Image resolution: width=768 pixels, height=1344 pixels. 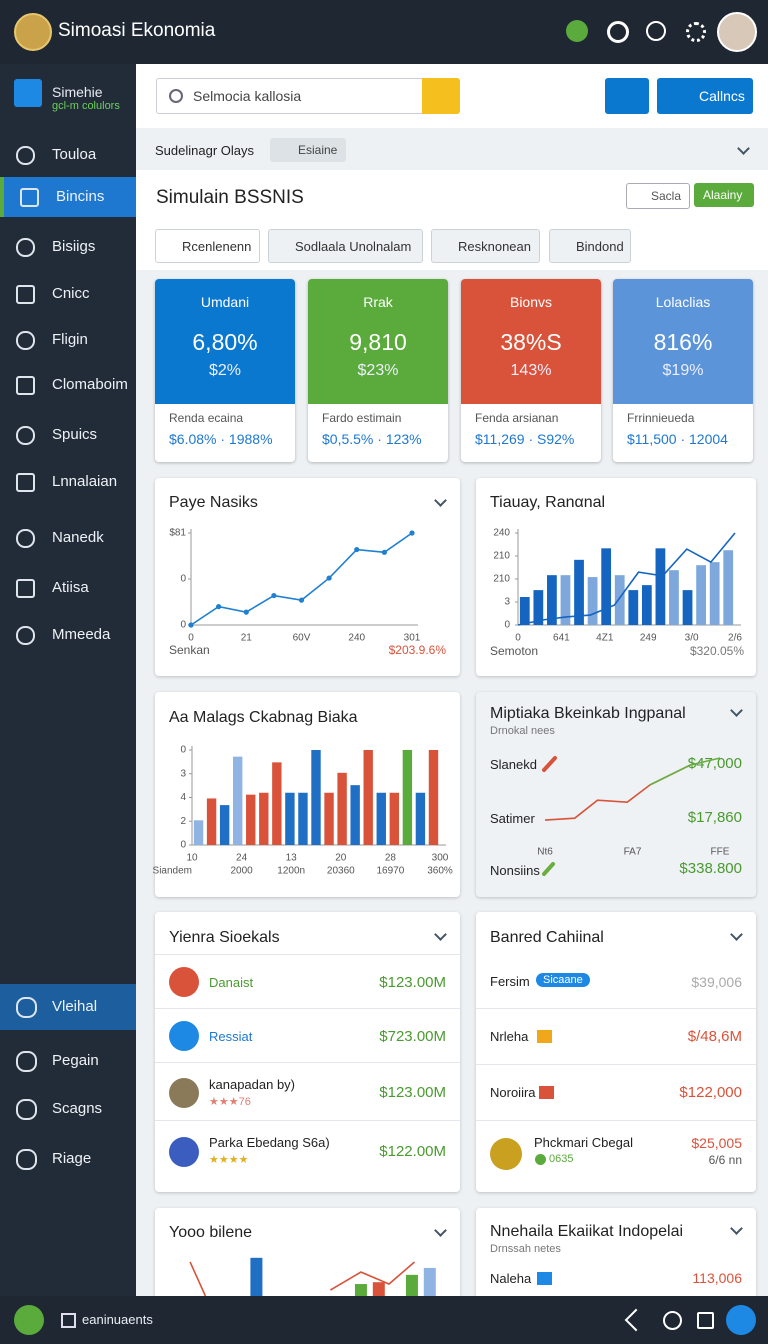 I want to click on row-name: Nrleha, so click(x=509, y=1036).